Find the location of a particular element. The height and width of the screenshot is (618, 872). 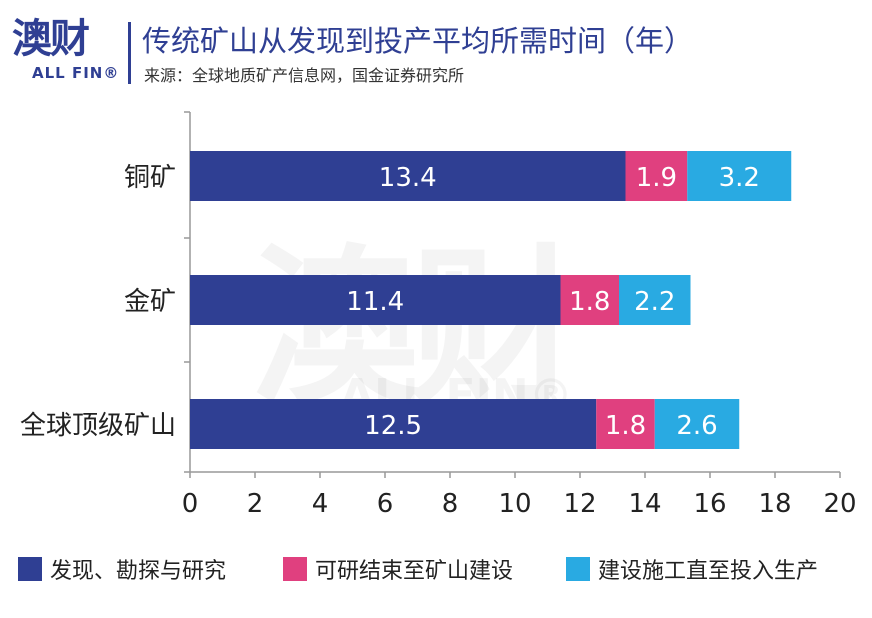

data-label: 13.4 is located at coordinates (408, 178).